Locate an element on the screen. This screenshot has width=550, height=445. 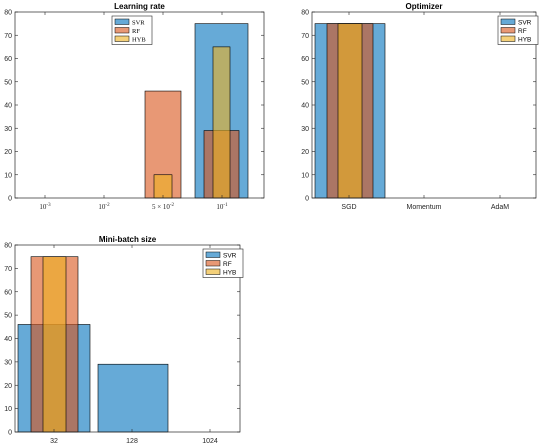
x-tick-label: 32 is located at coordinates (54, 441).